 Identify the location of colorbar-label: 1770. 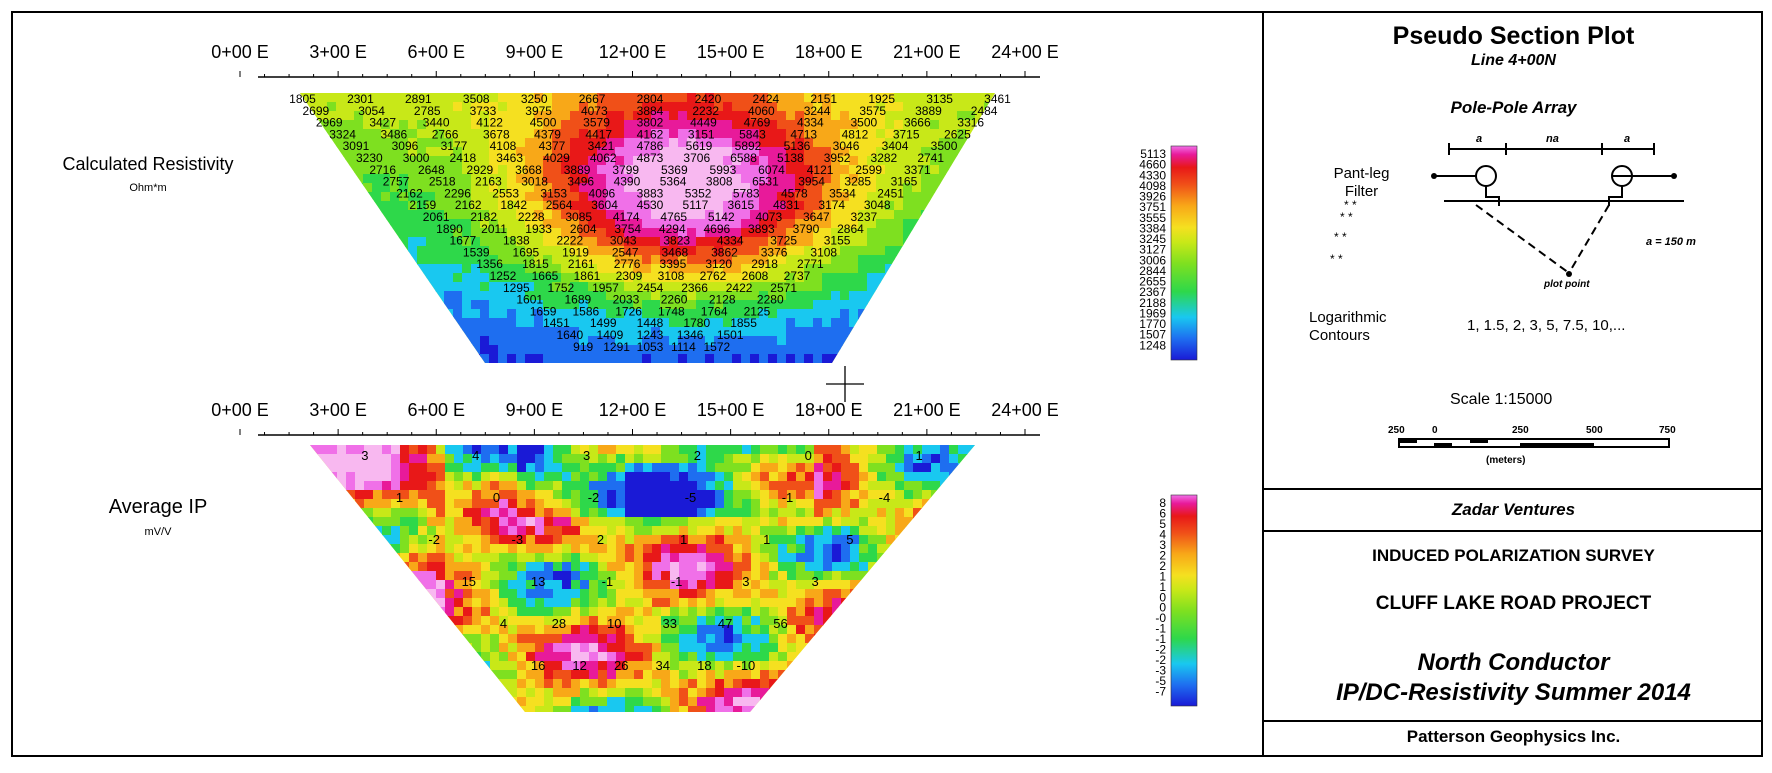
(1152, 324).